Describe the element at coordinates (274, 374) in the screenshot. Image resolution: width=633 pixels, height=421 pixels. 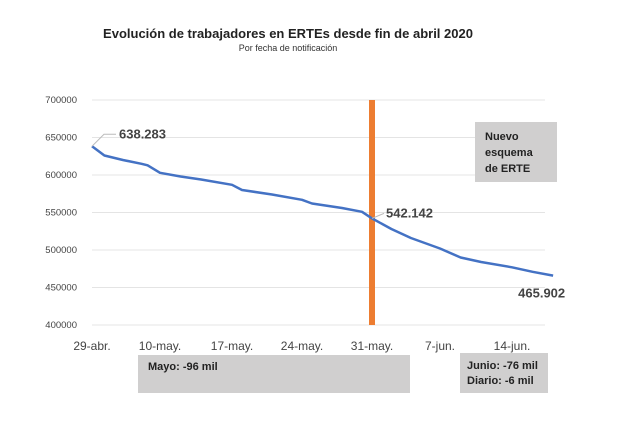
I see `mayo-box` at that location.